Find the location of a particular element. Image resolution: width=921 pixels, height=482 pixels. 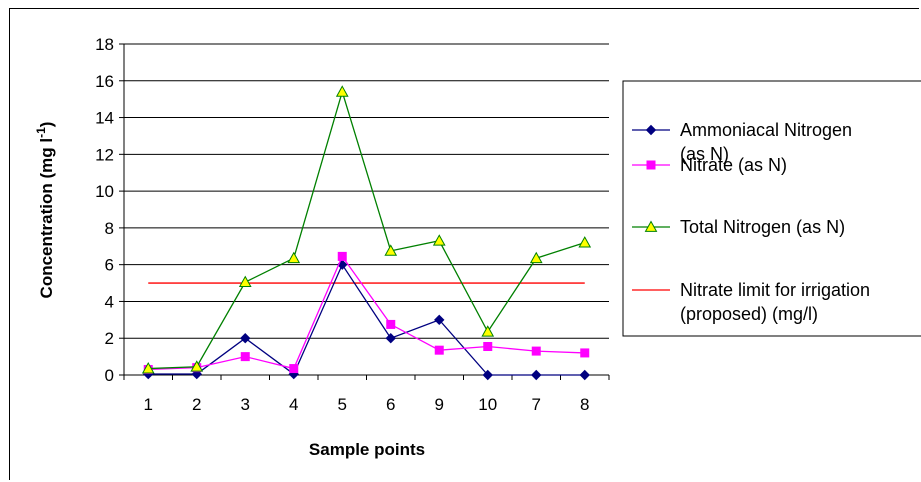

y-tick-label: 2 is located at coordinates (109, 338).